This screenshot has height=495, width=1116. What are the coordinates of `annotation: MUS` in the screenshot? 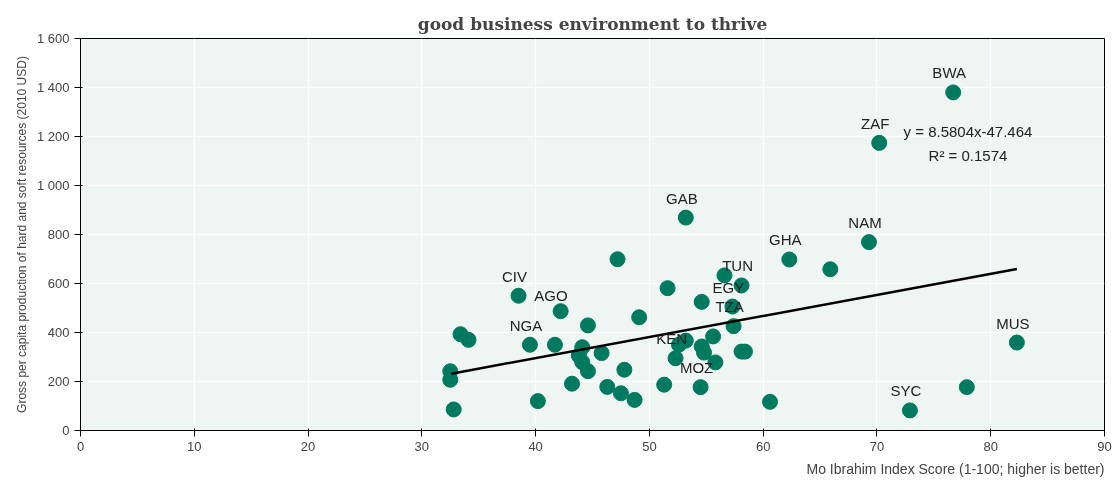 It's located at (1013, 323).